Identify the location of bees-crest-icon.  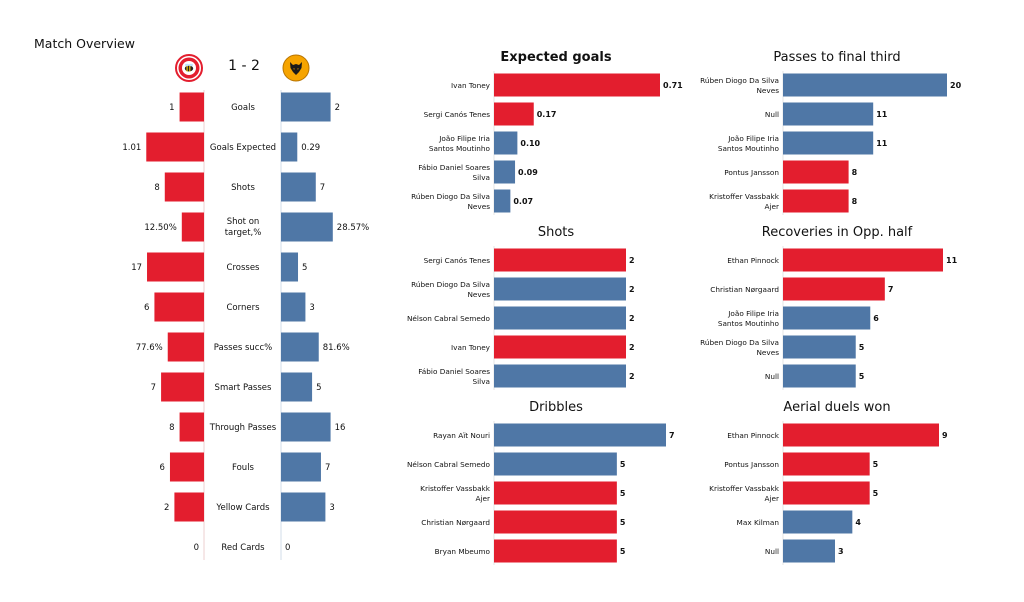
(189, 68).